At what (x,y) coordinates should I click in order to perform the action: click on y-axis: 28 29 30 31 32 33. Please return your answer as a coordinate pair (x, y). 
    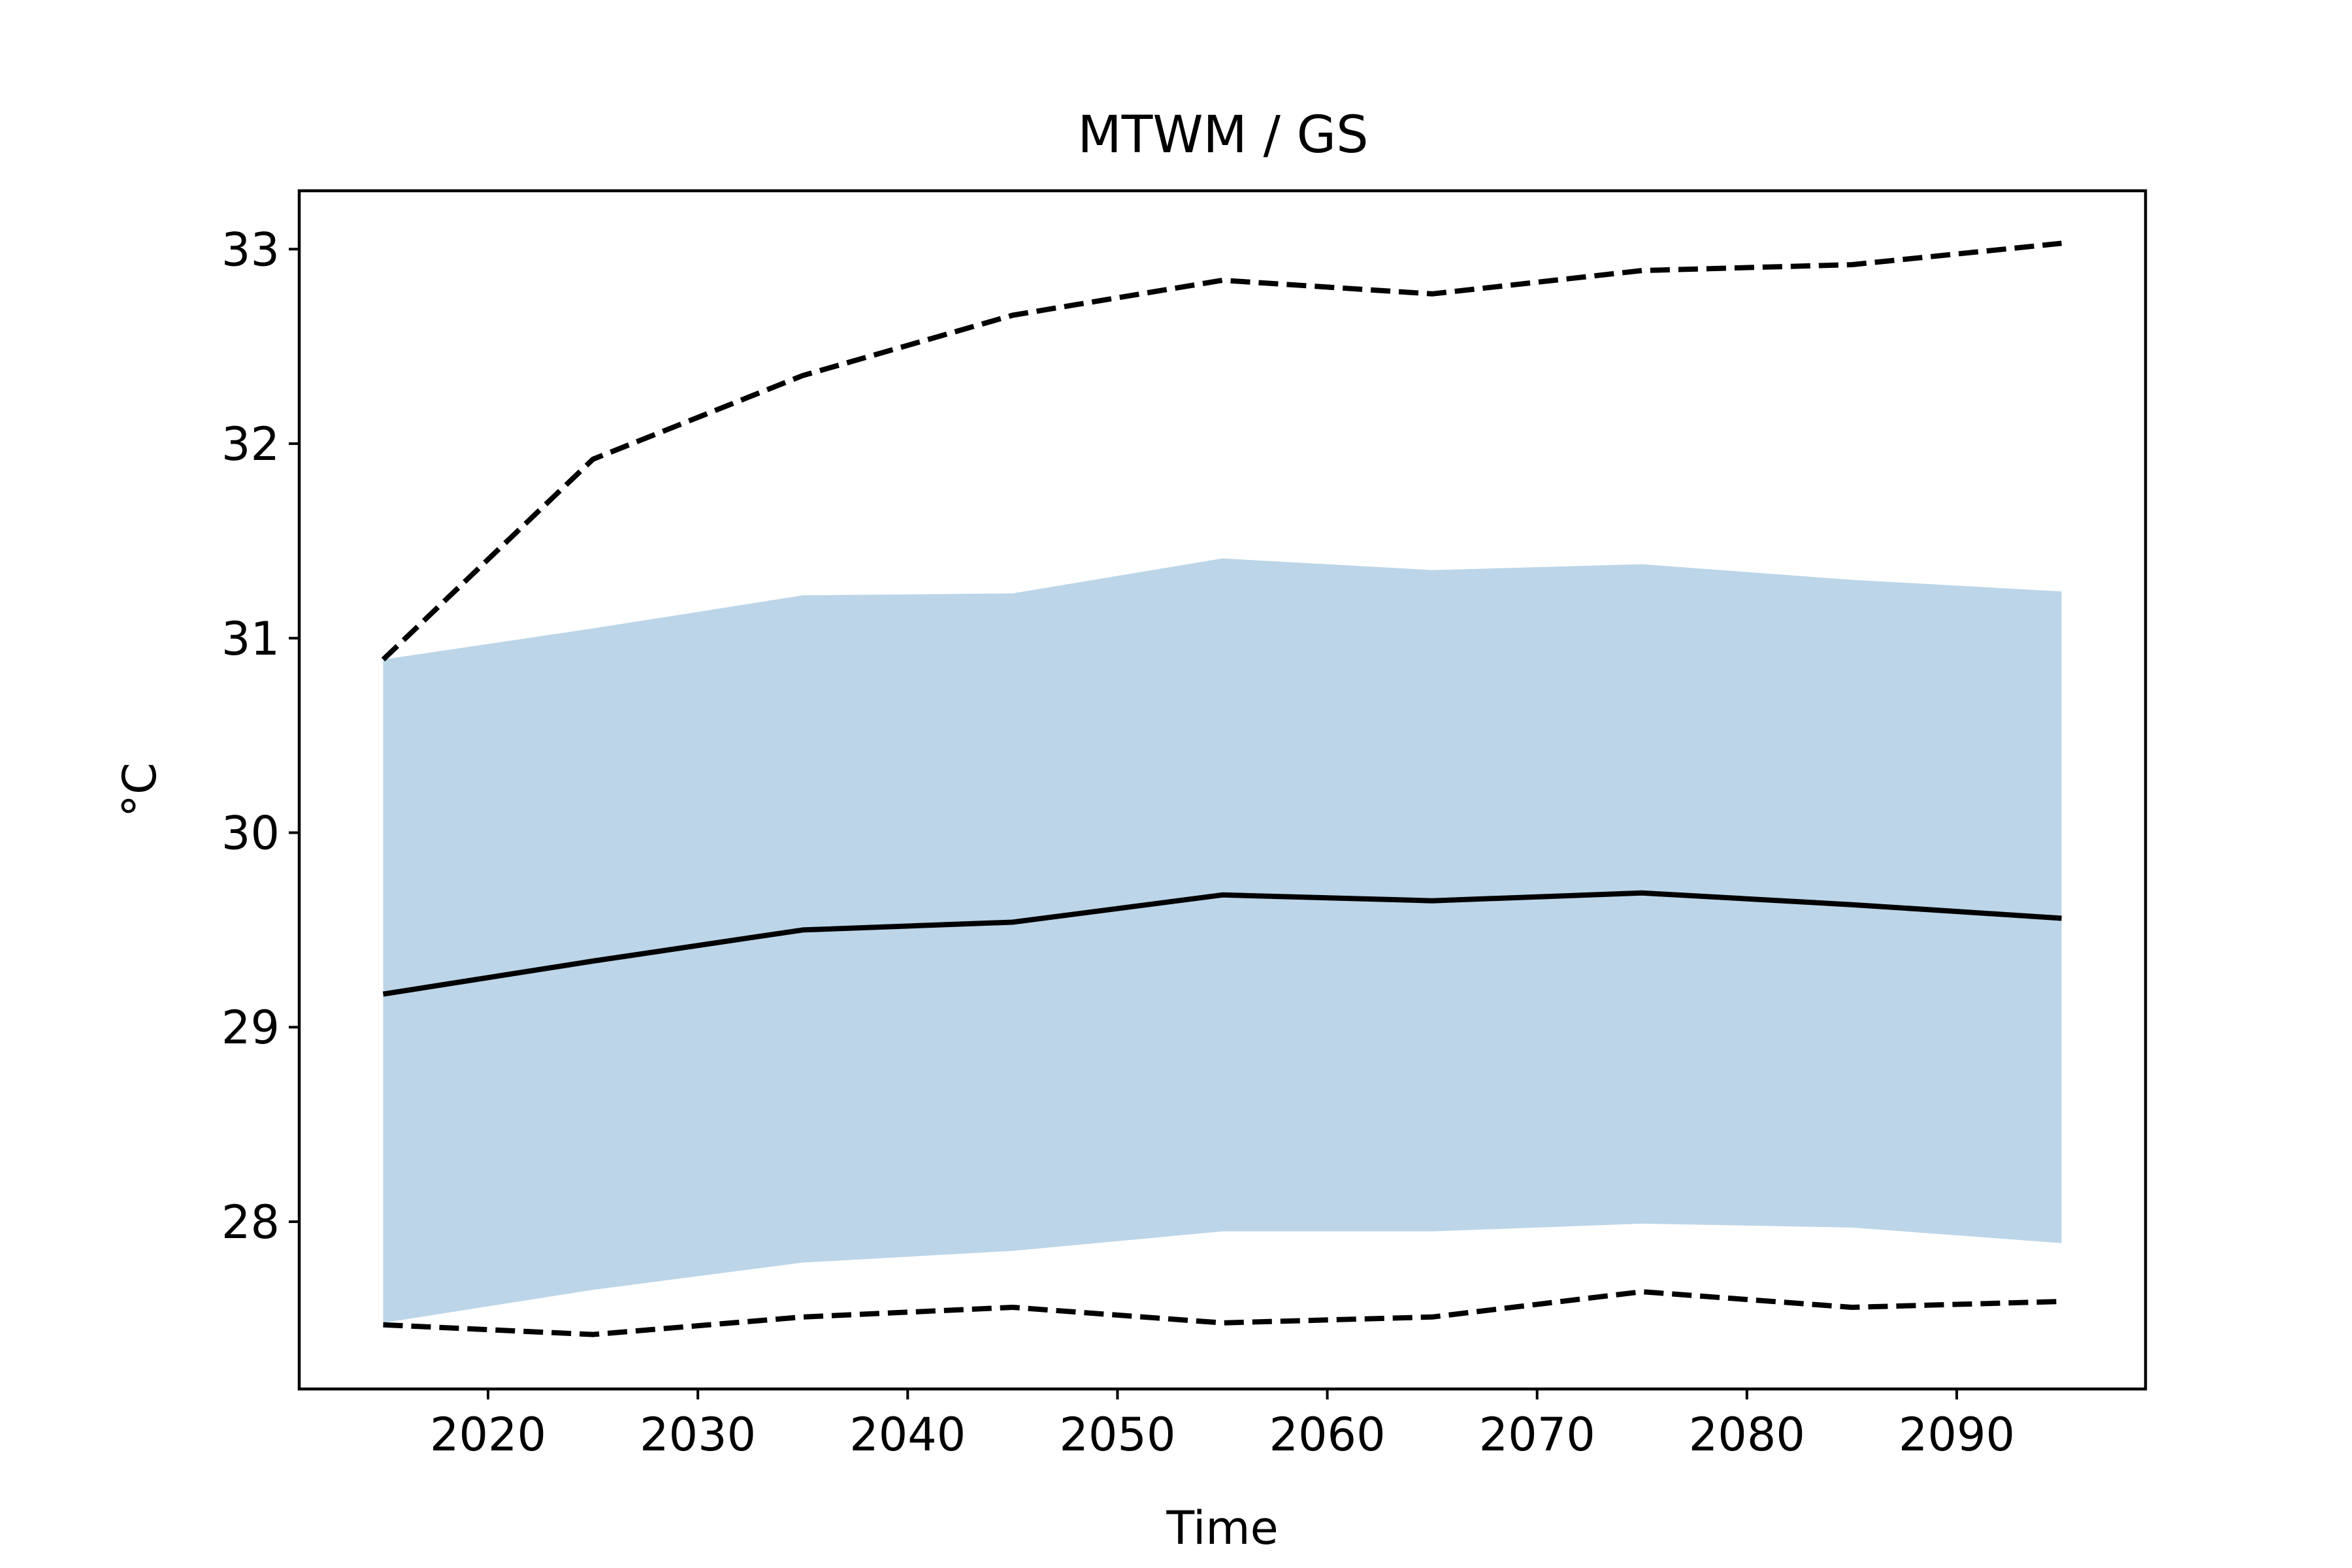
    Looking at the image, I should click on (260, 736).